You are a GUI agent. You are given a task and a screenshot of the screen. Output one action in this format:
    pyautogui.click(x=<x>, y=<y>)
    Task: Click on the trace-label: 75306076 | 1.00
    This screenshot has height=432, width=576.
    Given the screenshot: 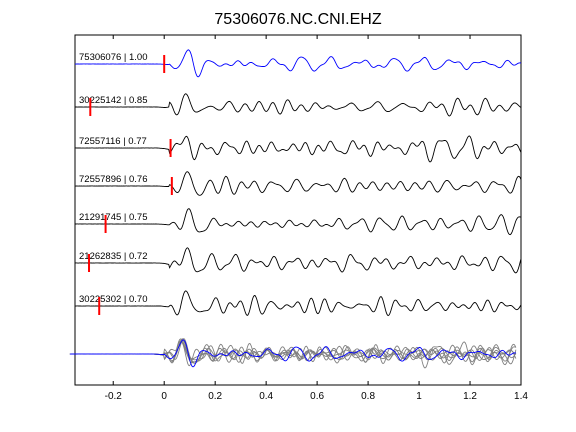 What is the action you would take?
    pyautogui.click(x=113, y=57)
    